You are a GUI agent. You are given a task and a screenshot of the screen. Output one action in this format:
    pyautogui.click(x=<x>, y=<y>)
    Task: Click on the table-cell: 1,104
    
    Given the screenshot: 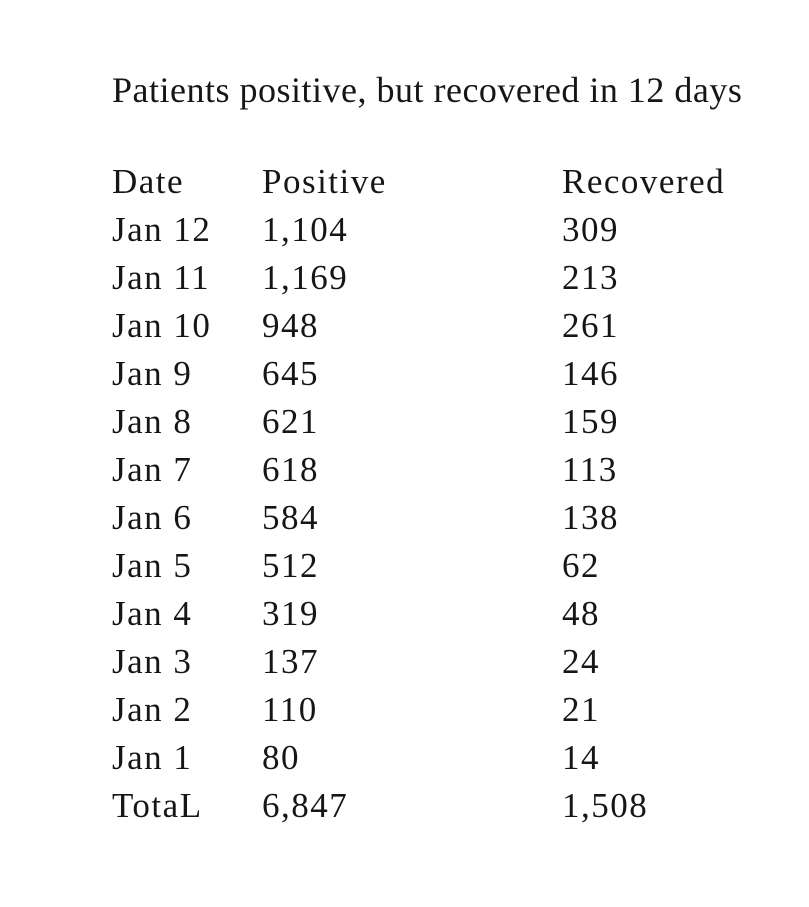 What is the action you would take?
    pyautogui.click(x=305, y=229)
    